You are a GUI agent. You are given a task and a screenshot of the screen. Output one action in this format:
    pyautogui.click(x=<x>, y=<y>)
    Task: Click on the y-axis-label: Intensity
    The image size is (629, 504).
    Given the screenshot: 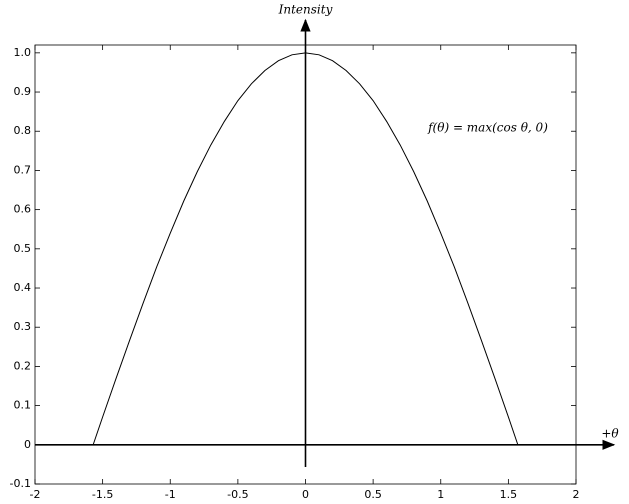 What is the action you would take?
    pyautogui.click(x=305, y=10)
    